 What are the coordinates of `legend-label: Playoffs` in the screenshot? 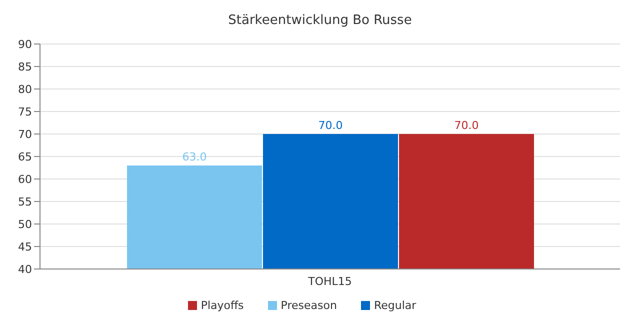 It's located at (222, 305).